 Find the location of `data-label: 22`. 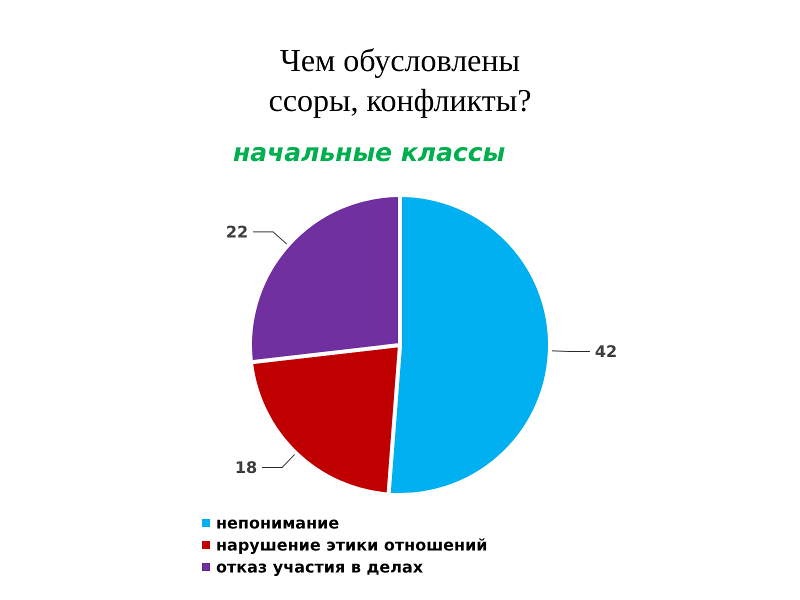

data-label: 22 is located at coordinates (237, 232).